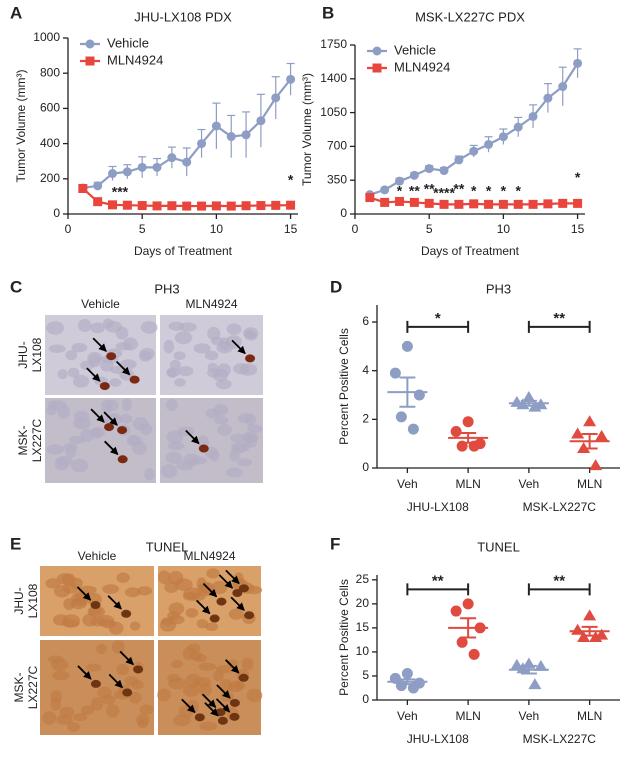 This screenshot has height=771, width=636. Describe the element at coordinates (529, 716) in the screenshot. I see `x-tick-label: Veh` at that location.